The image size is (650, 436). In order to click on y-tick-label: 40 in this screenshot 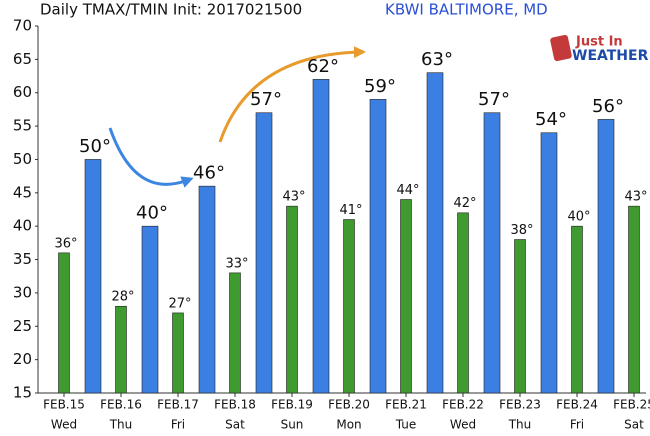, I will do `click(22, 226)`.